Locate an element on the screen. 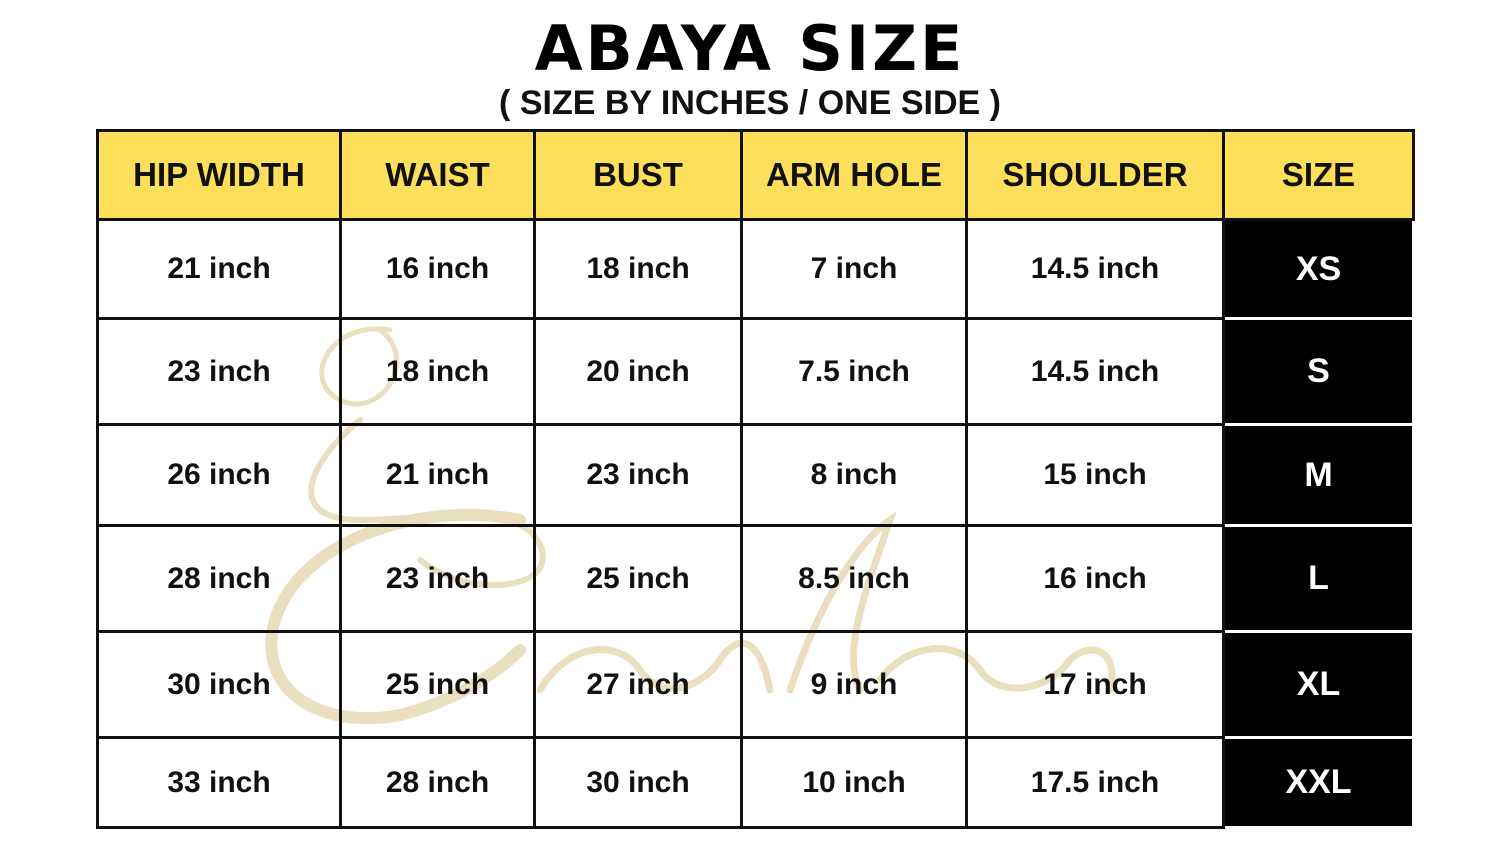 This screenshot has height=844, width=1500. measurement-cell: 8.5 inch is located at coordinates (854, 578).